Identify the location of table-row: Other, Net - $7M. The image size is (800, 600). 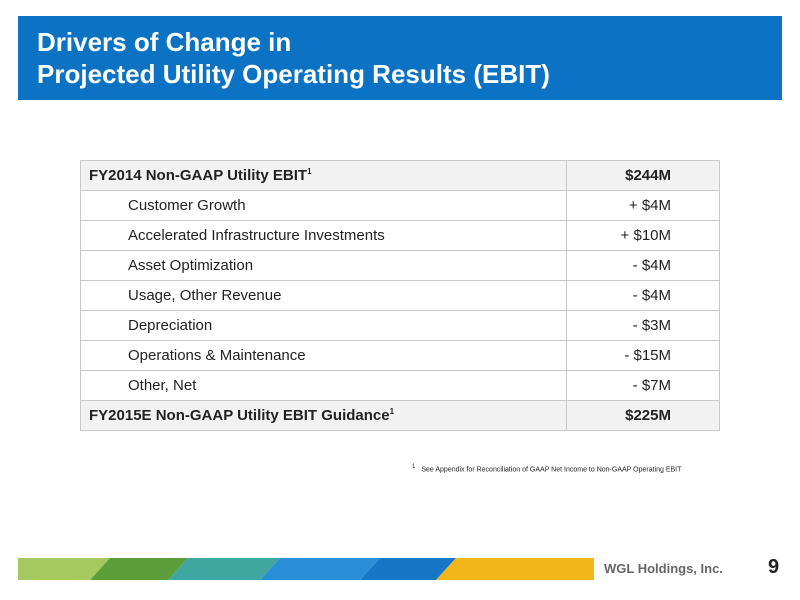
(400, 385).